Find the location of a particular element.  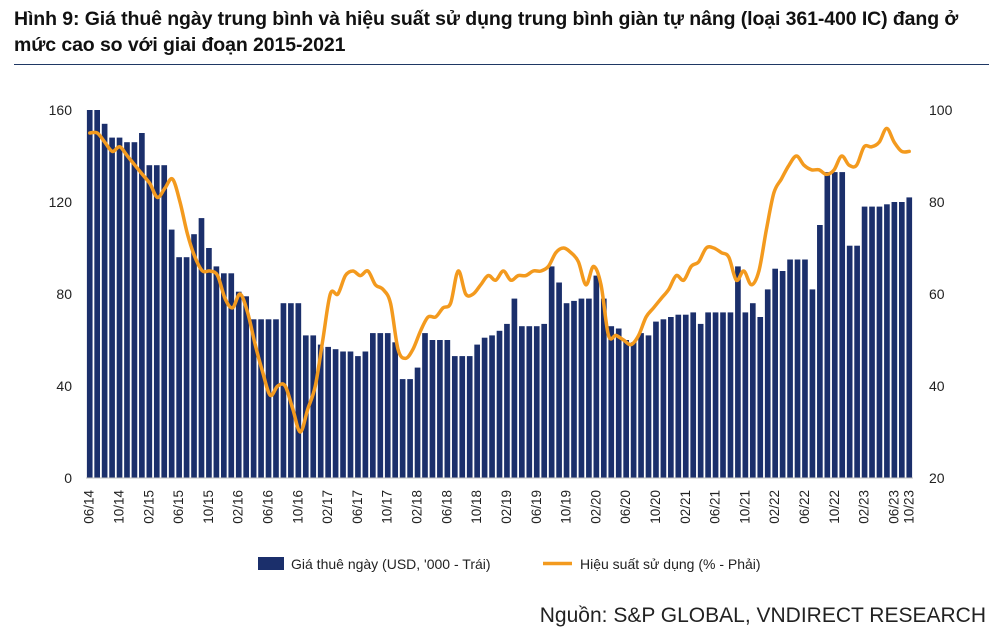

legend-bar-label: Giá thuê ngày (USD, '000 - Trái) is located at coordinates (391, 564).